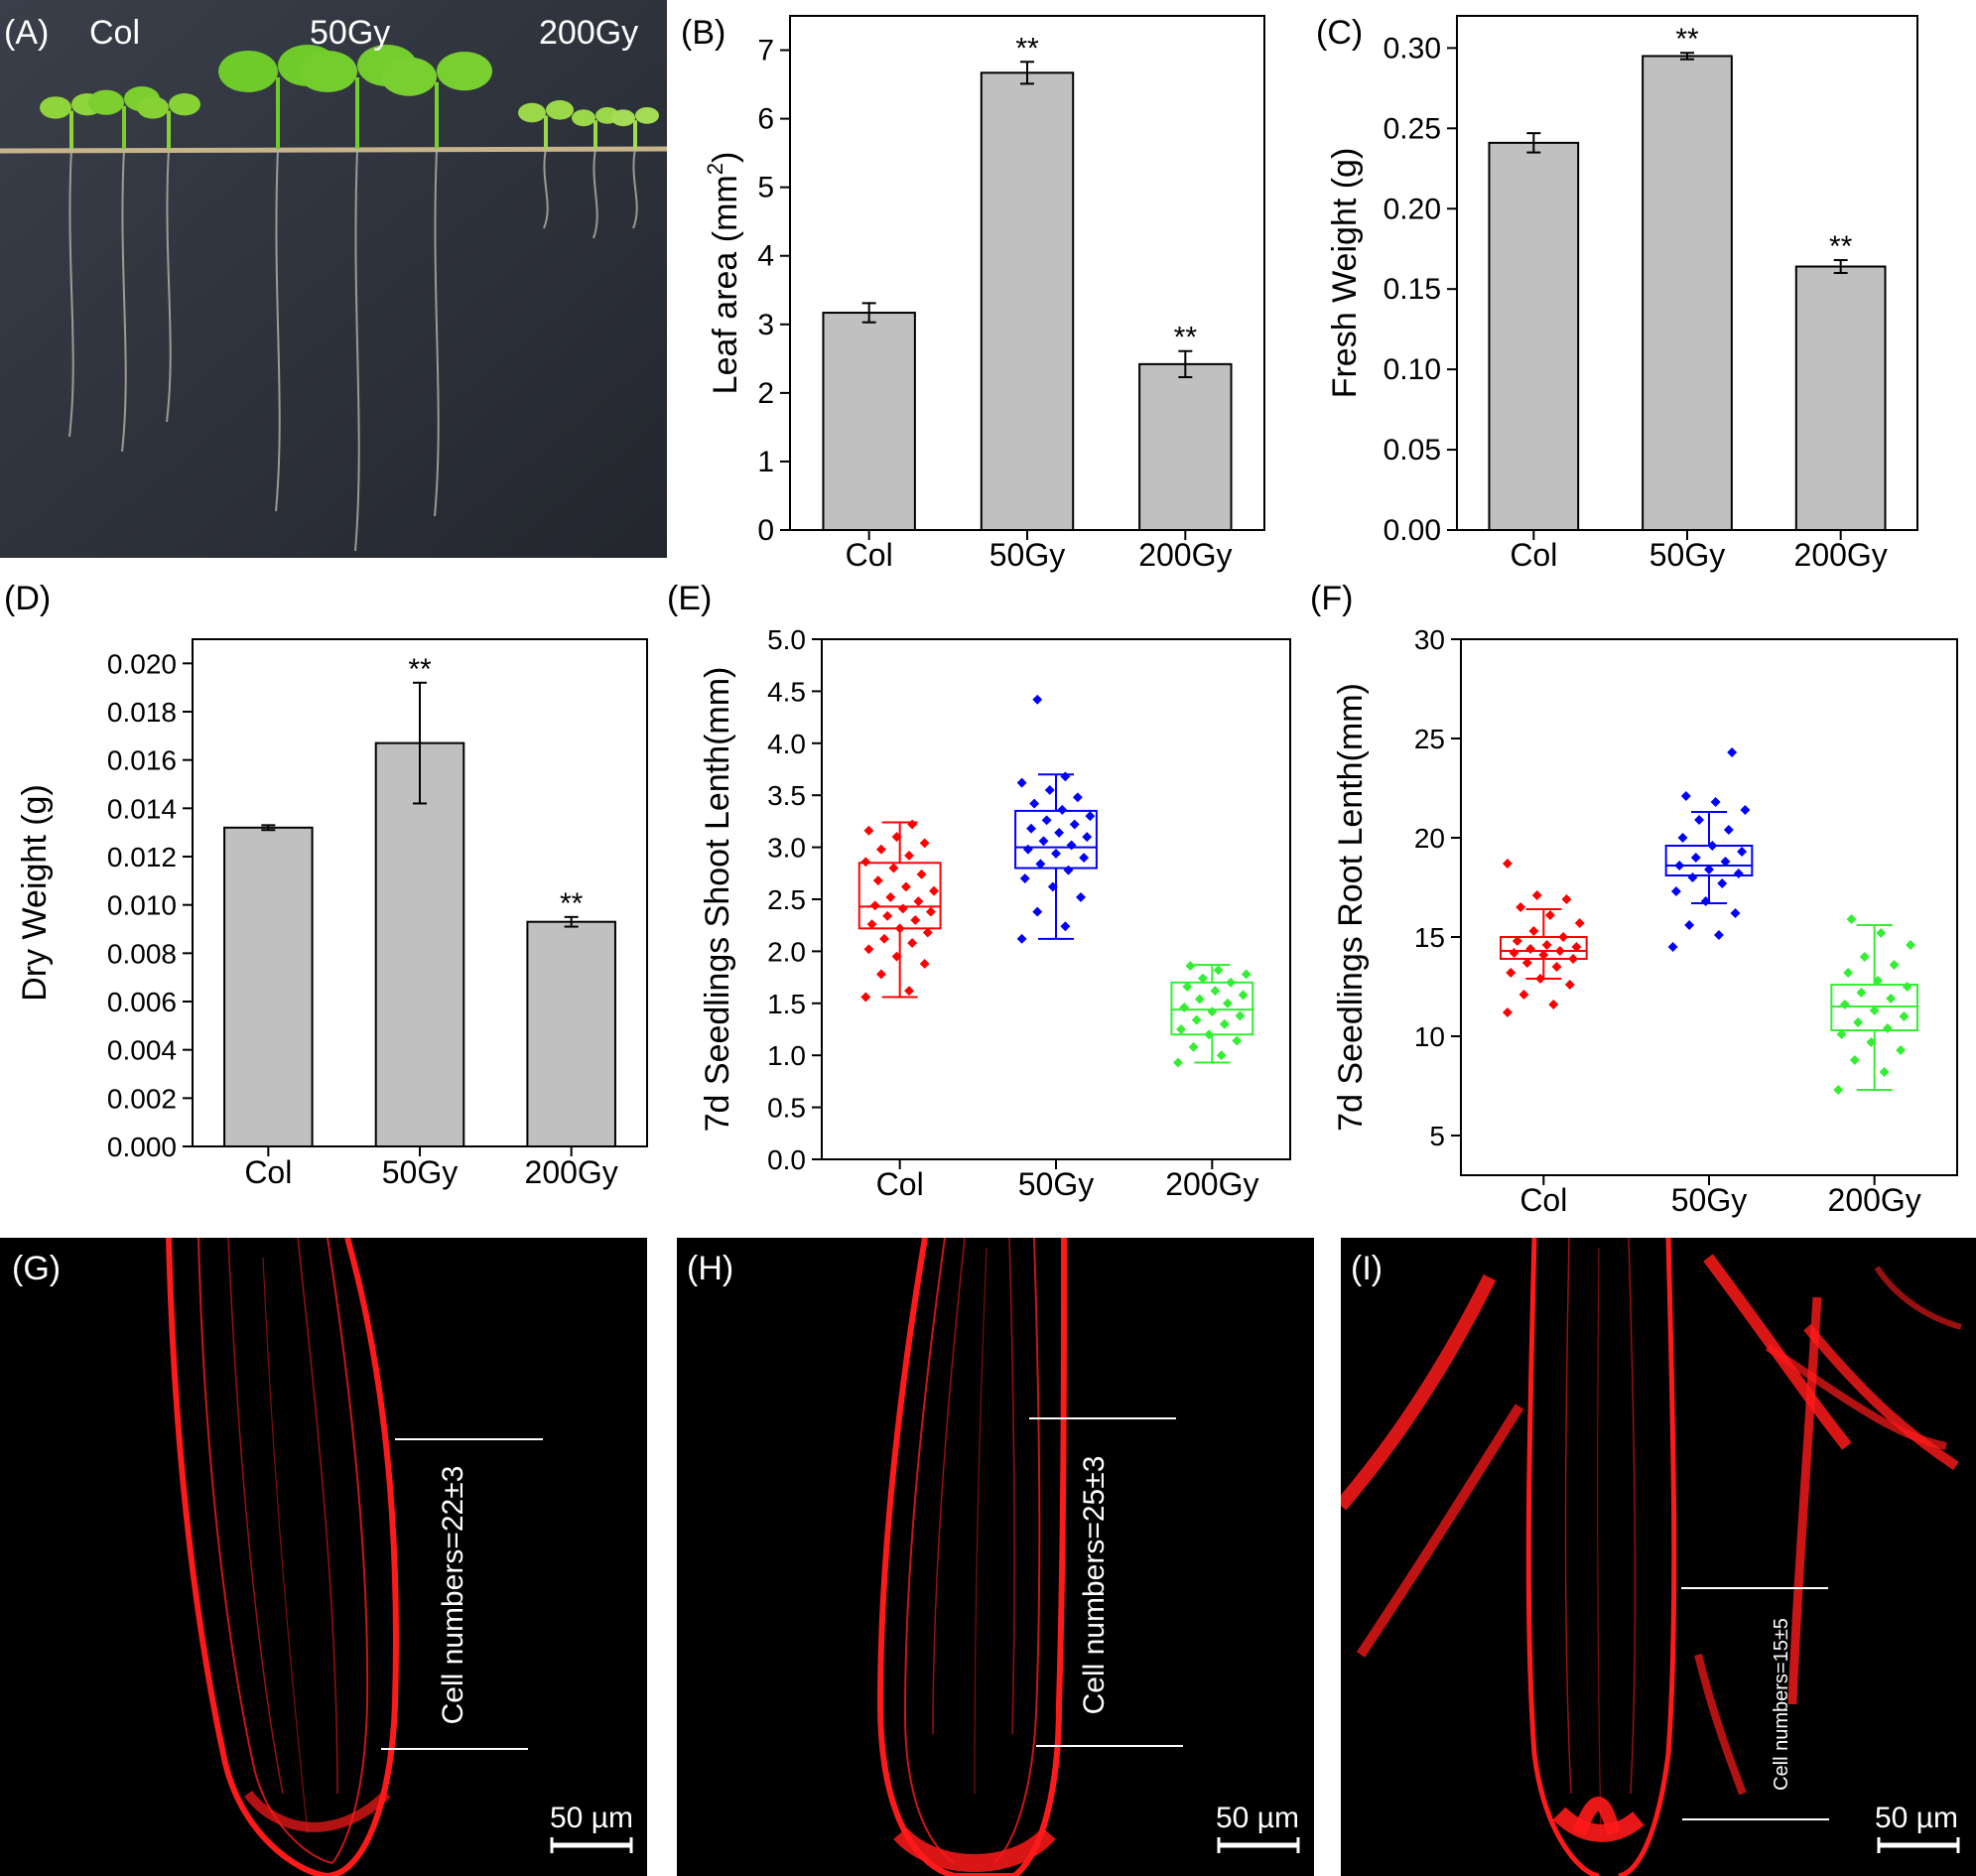  Describe the element at coordinates (1412, 289) in the screenshot. I see `y-tick-label: 0.15` at that location.